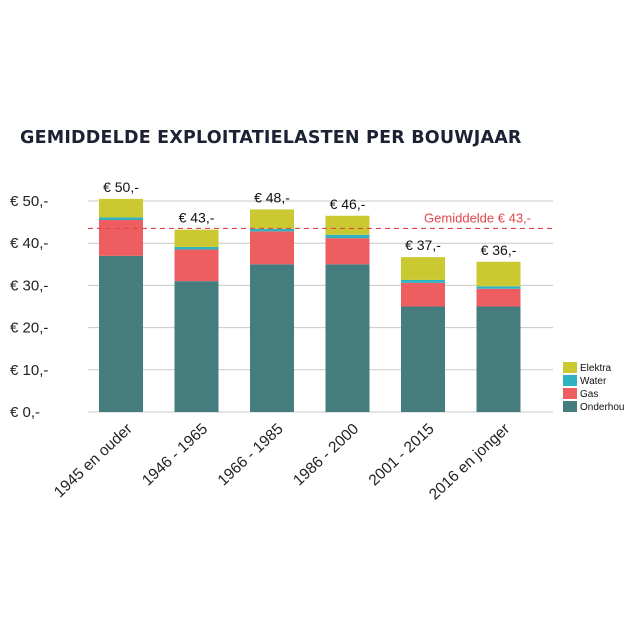 This screenshot has width=641, height=641. Describe the element at coordinates (477, 217) in the screenshot. I see `average-label: Gemiddelde € 43,-` at that location.